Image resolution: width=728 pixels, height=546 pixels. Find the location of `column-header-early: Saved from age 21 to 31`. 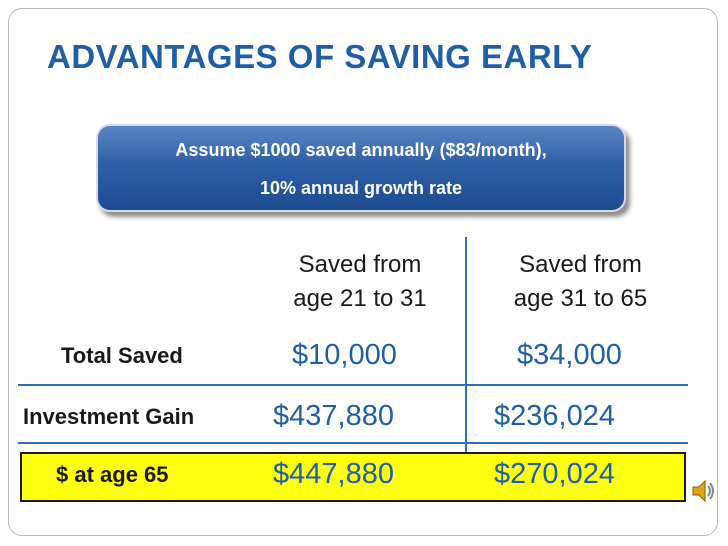

column-header-early: Saved from age 21 to 31 is located at coordinates (360, 282).